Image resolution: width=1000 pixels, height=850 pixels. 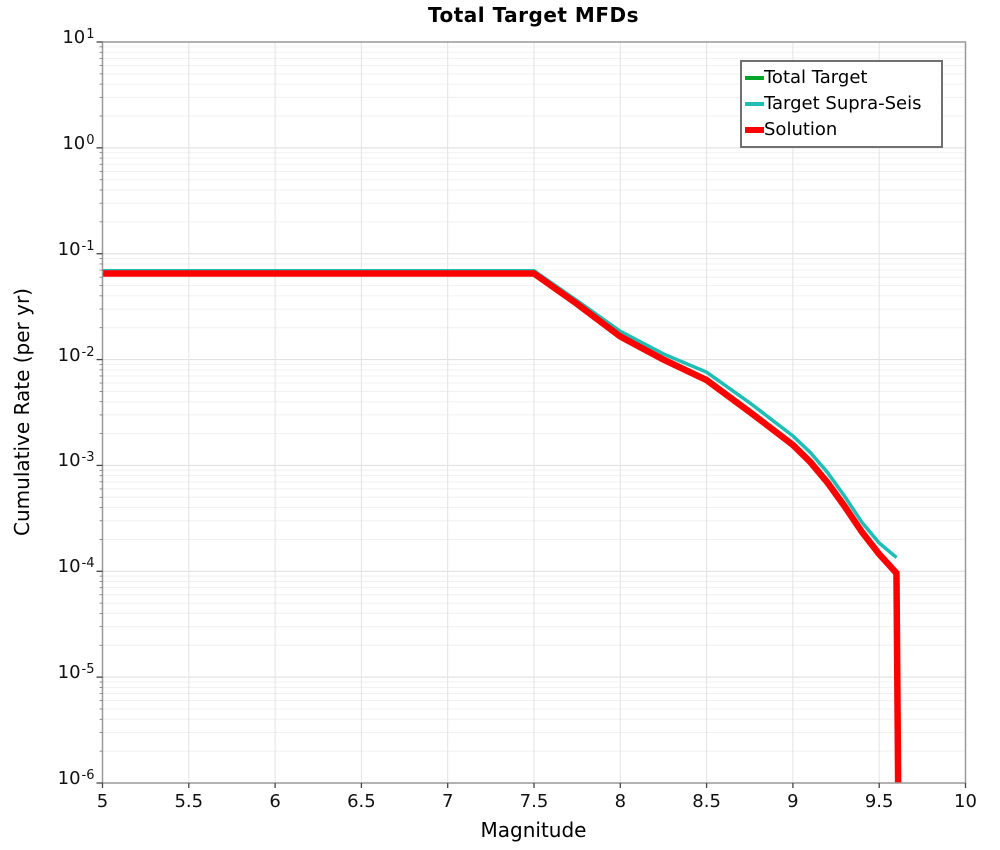 I want to click on legend-item: Target Supra-Seis, so click(x=841, y=104).